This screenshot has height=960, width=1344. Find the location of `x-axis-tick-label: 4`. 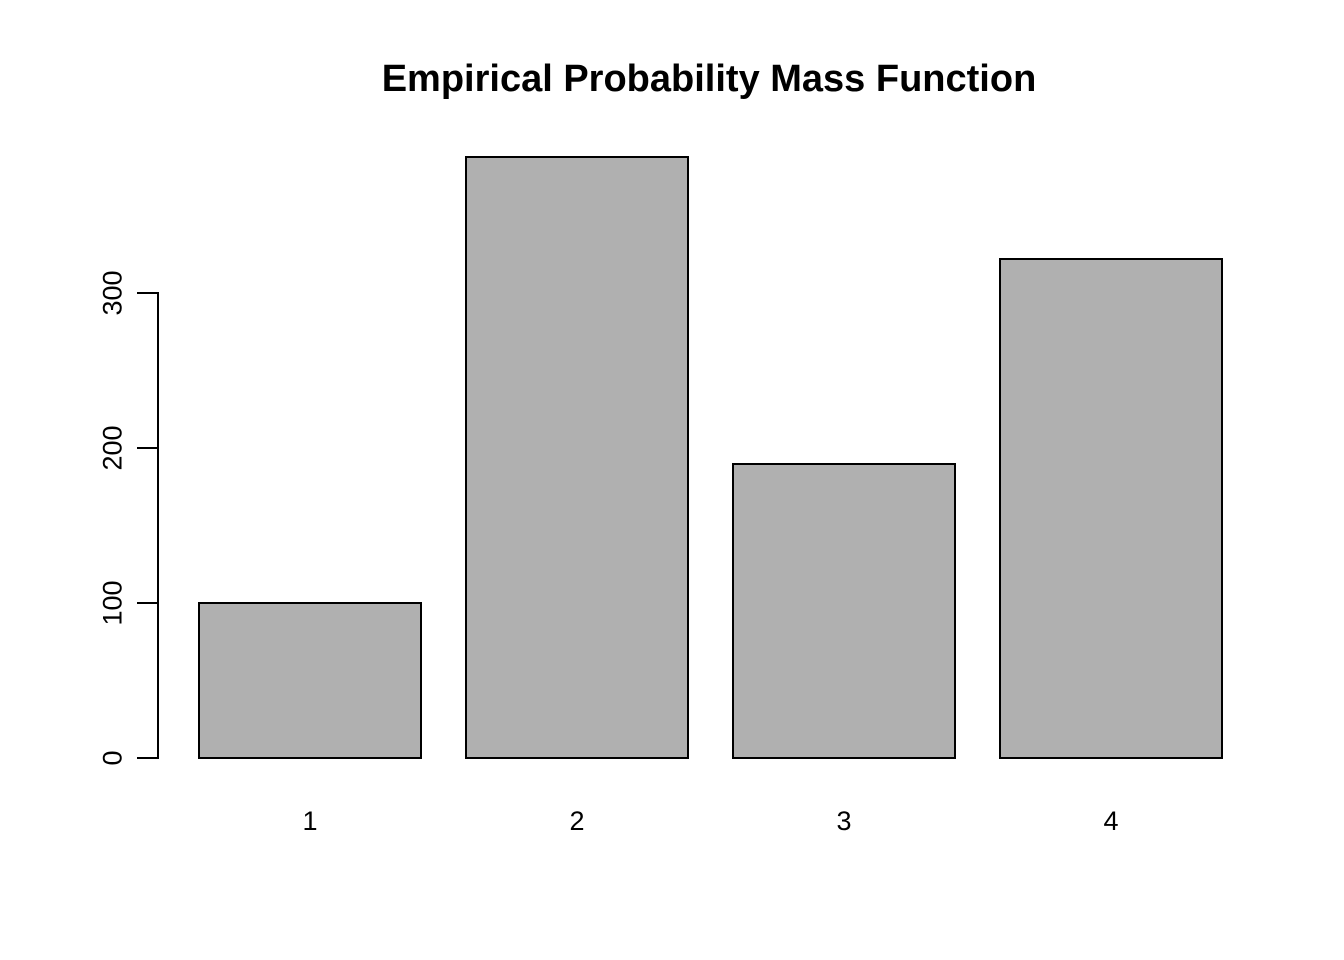

x-axis-tick-label: 4 is located at coordinates (1111, 821).